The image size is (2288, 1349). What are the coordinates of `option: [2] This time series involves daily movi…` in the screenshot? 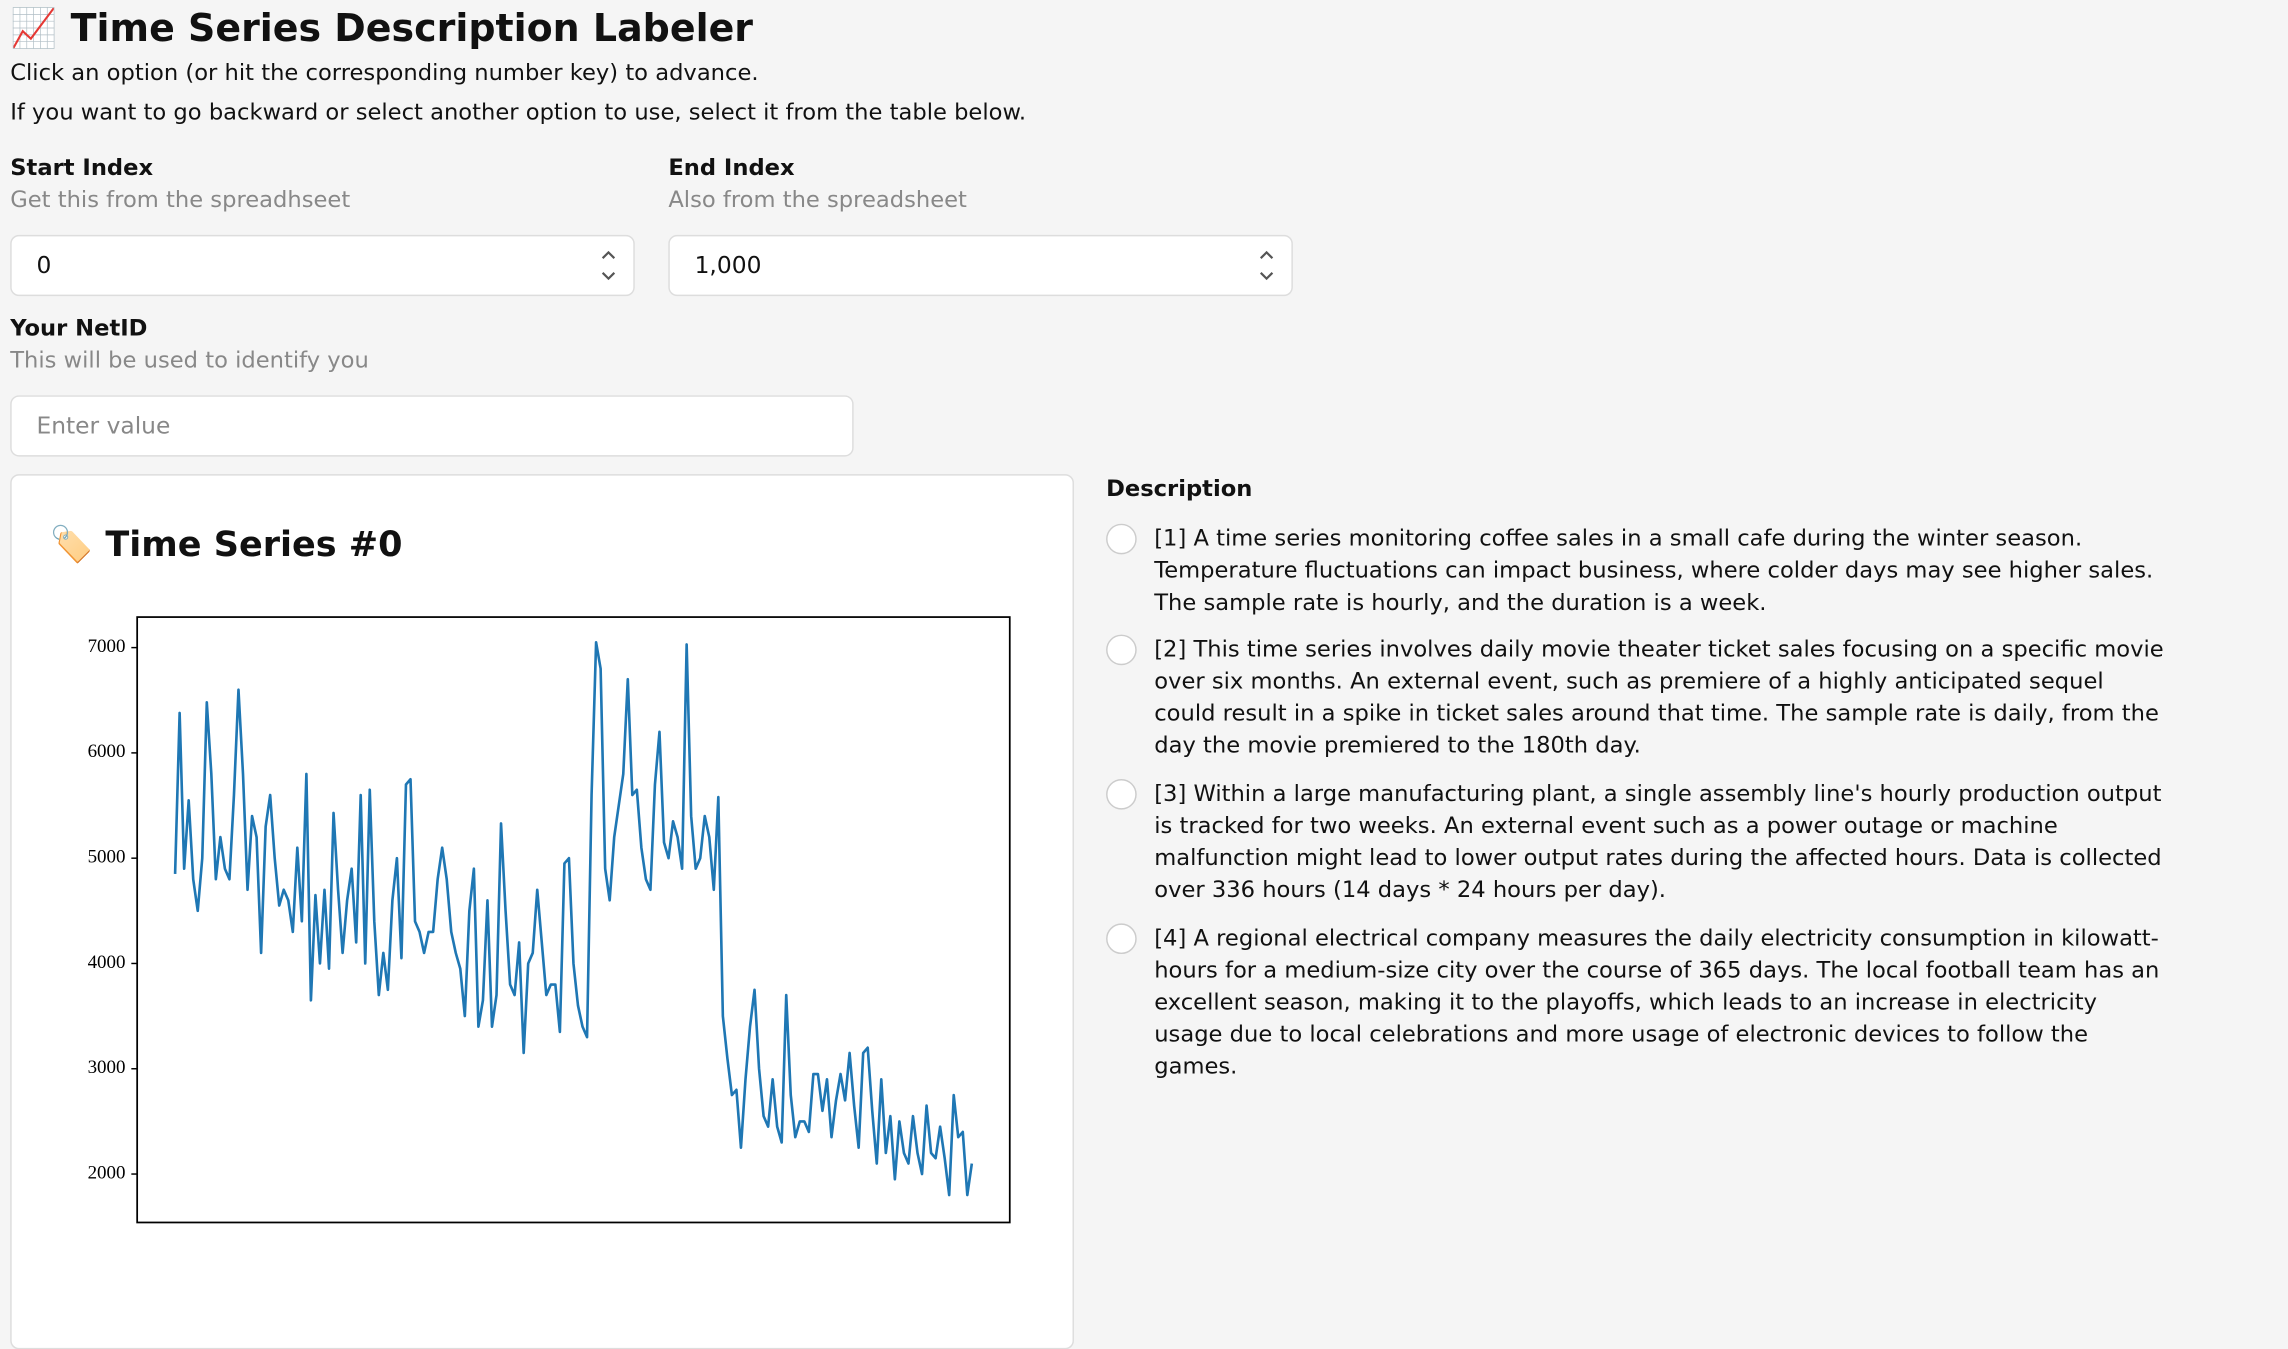 It's located at (1638, 697).